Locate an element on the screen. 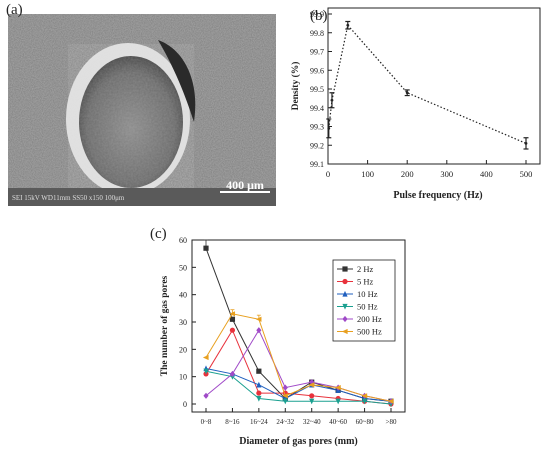 This screenshot has height=453, width=550. y-tick-label: 99.8 is located at coordinates (317, 33).